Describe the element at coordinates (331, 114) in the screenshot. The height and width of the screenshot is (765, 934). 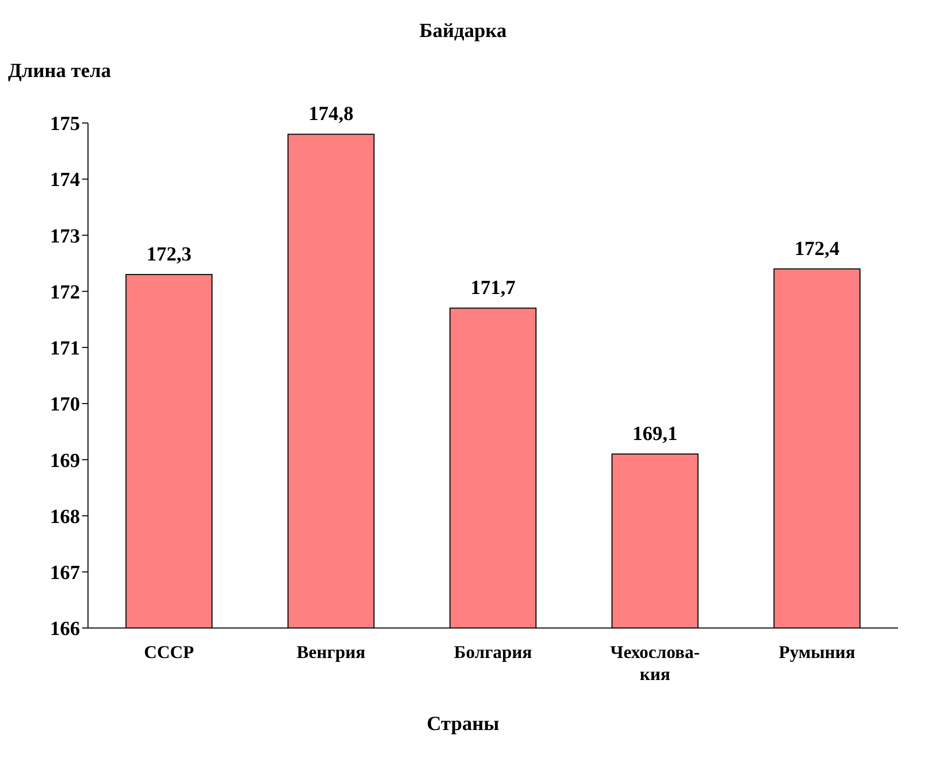
I see `data-label: 174,8` at that location.